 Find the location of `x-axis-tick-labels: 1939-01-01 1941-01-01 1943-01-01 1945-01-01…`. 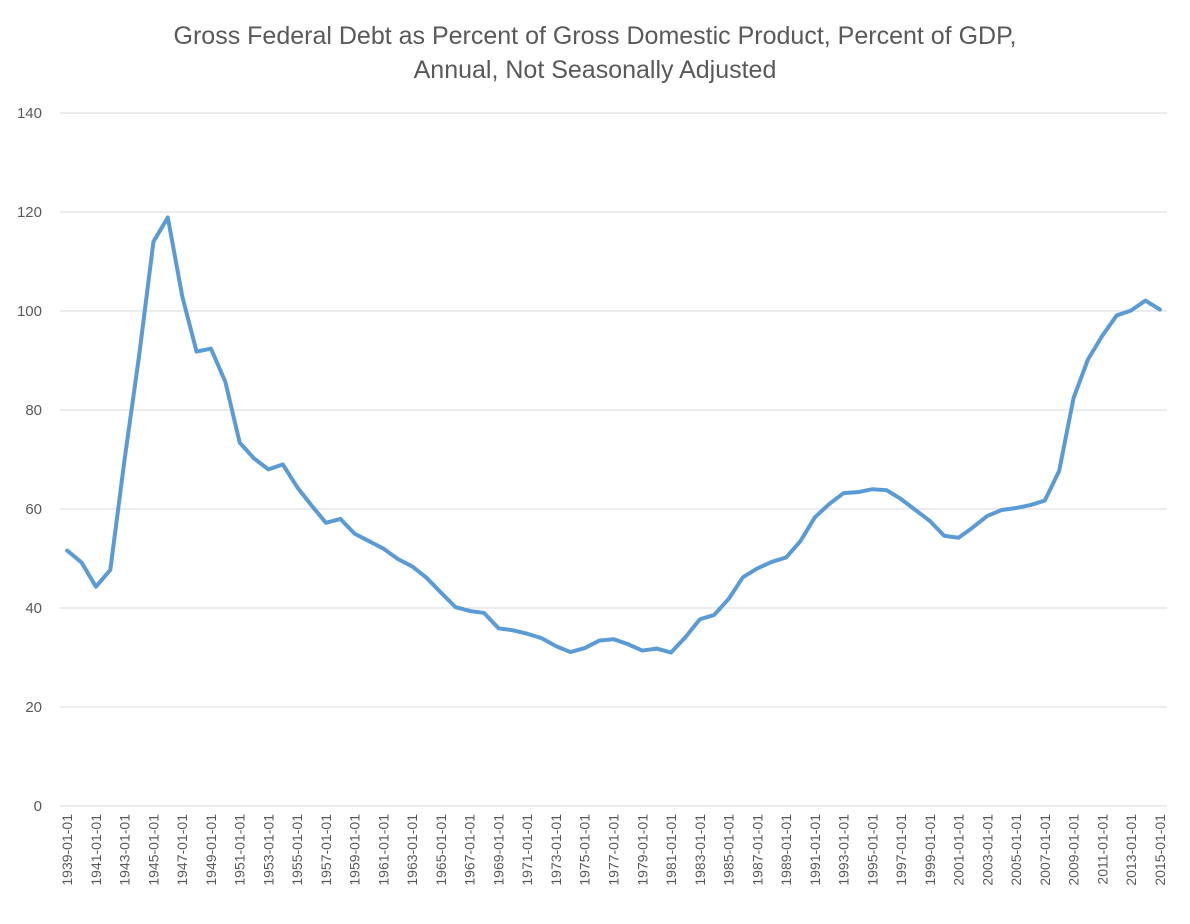

x-axis-tick-labels: 1939-01-01 1941-01-01 1943-01-01 1945-01-01… is located at coordinates (613, 850).